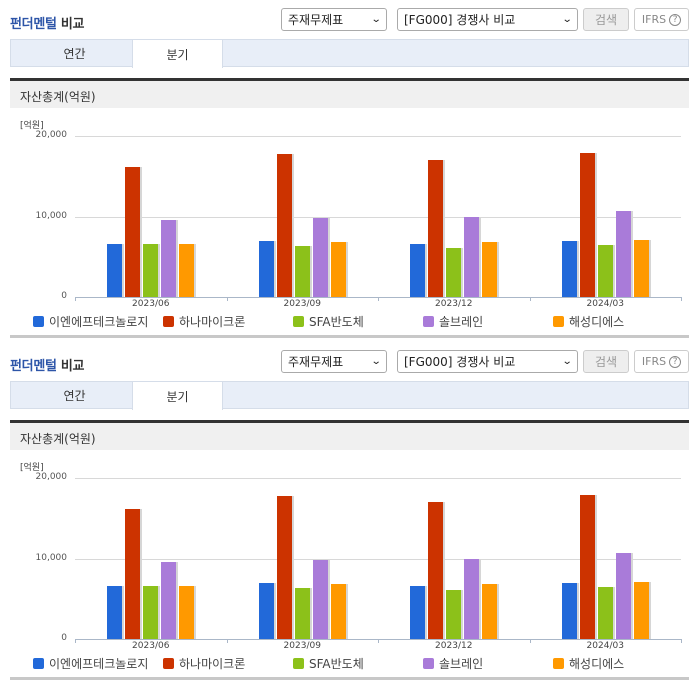 This screenshot has height=684, width=696. What do you see at coordinates (72, 366) in the screenshot?
I see `title-rest: 비교` at bounding box center [72, 366].